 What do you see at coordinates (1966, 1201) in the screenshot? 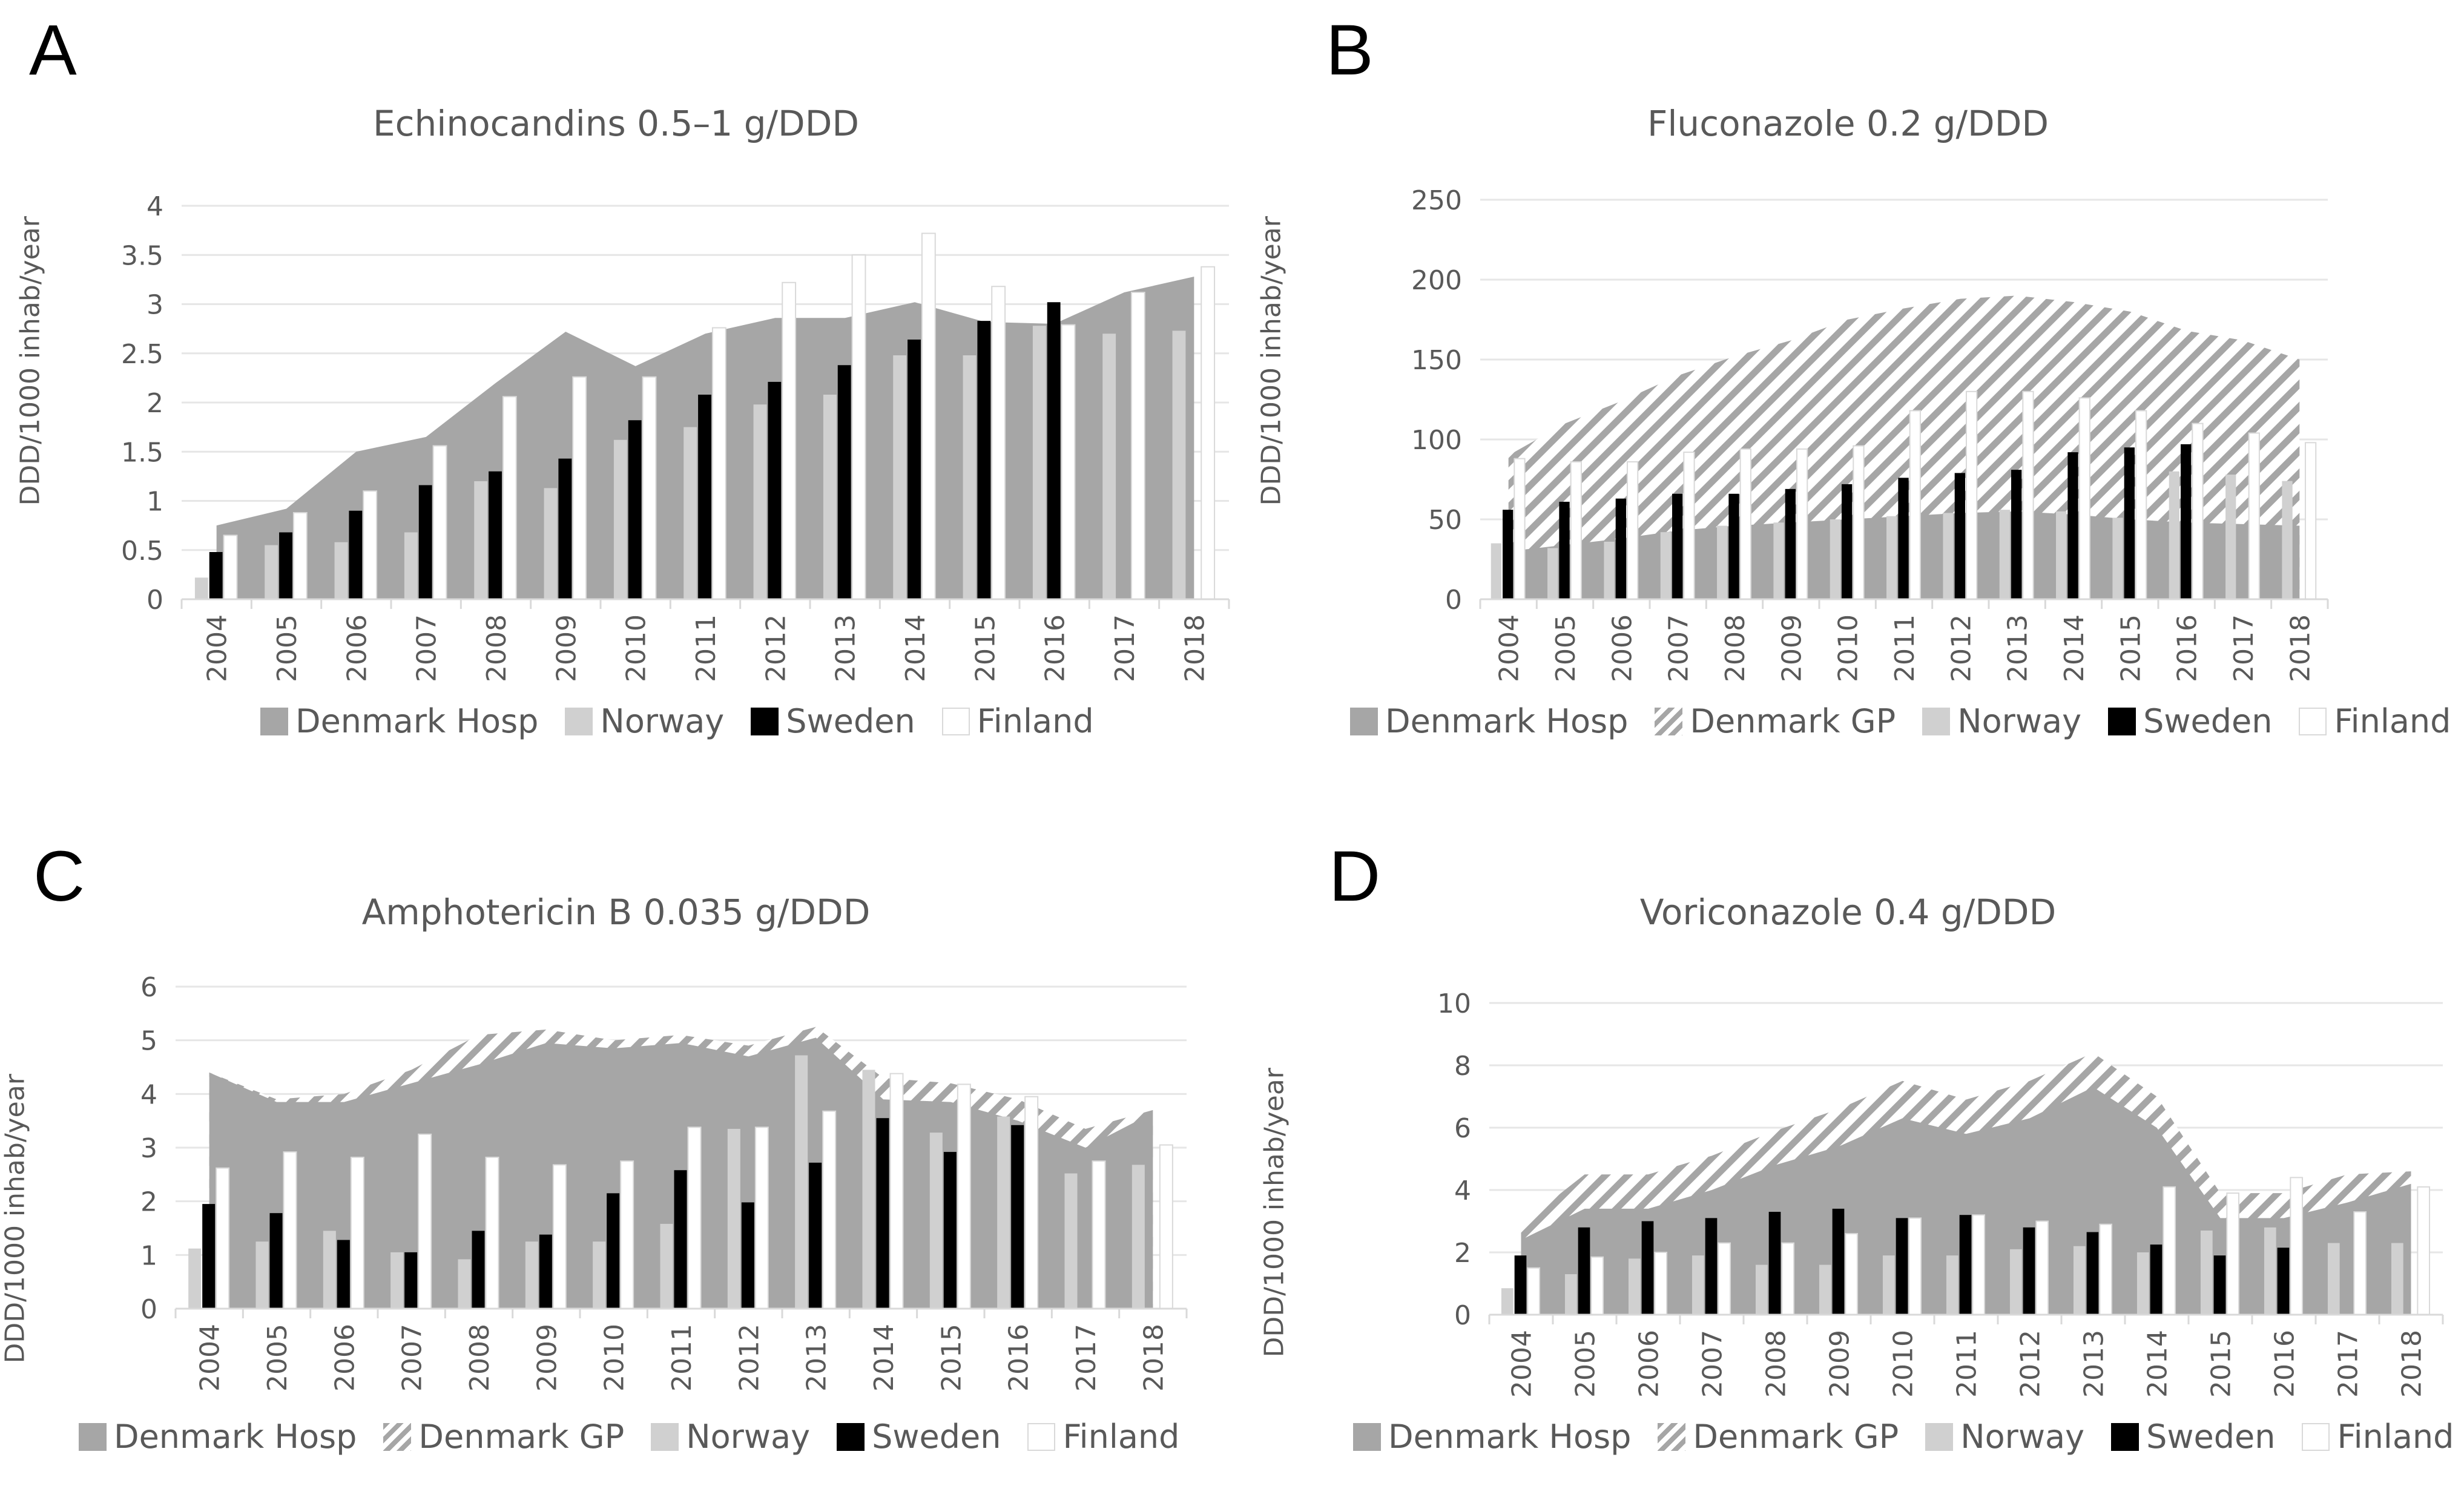
I see `area-denmark_hosp` at bounding box center [1966, 1201].